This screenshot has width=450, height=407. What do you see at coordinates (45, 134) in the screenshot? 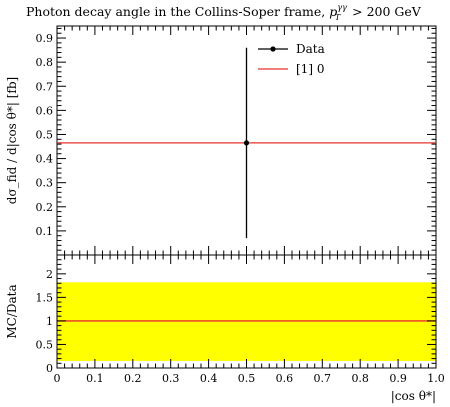
I see `main-y-tick-label: 0.5` at bounding box center [45, 134].